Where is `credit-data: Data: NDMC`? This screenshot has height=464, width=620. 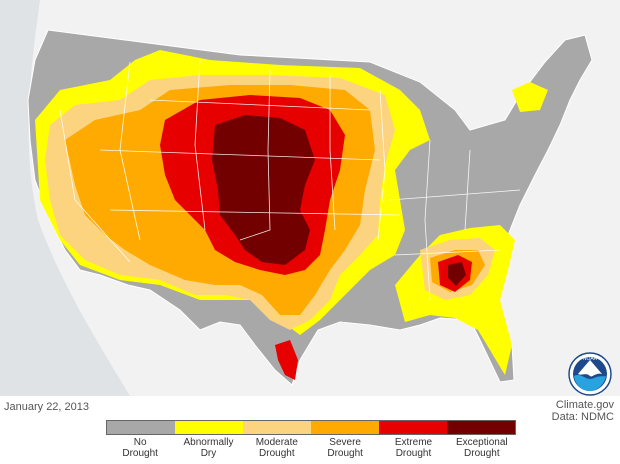 credit-data: Data: NDMC is located at coordinates (582, 417).